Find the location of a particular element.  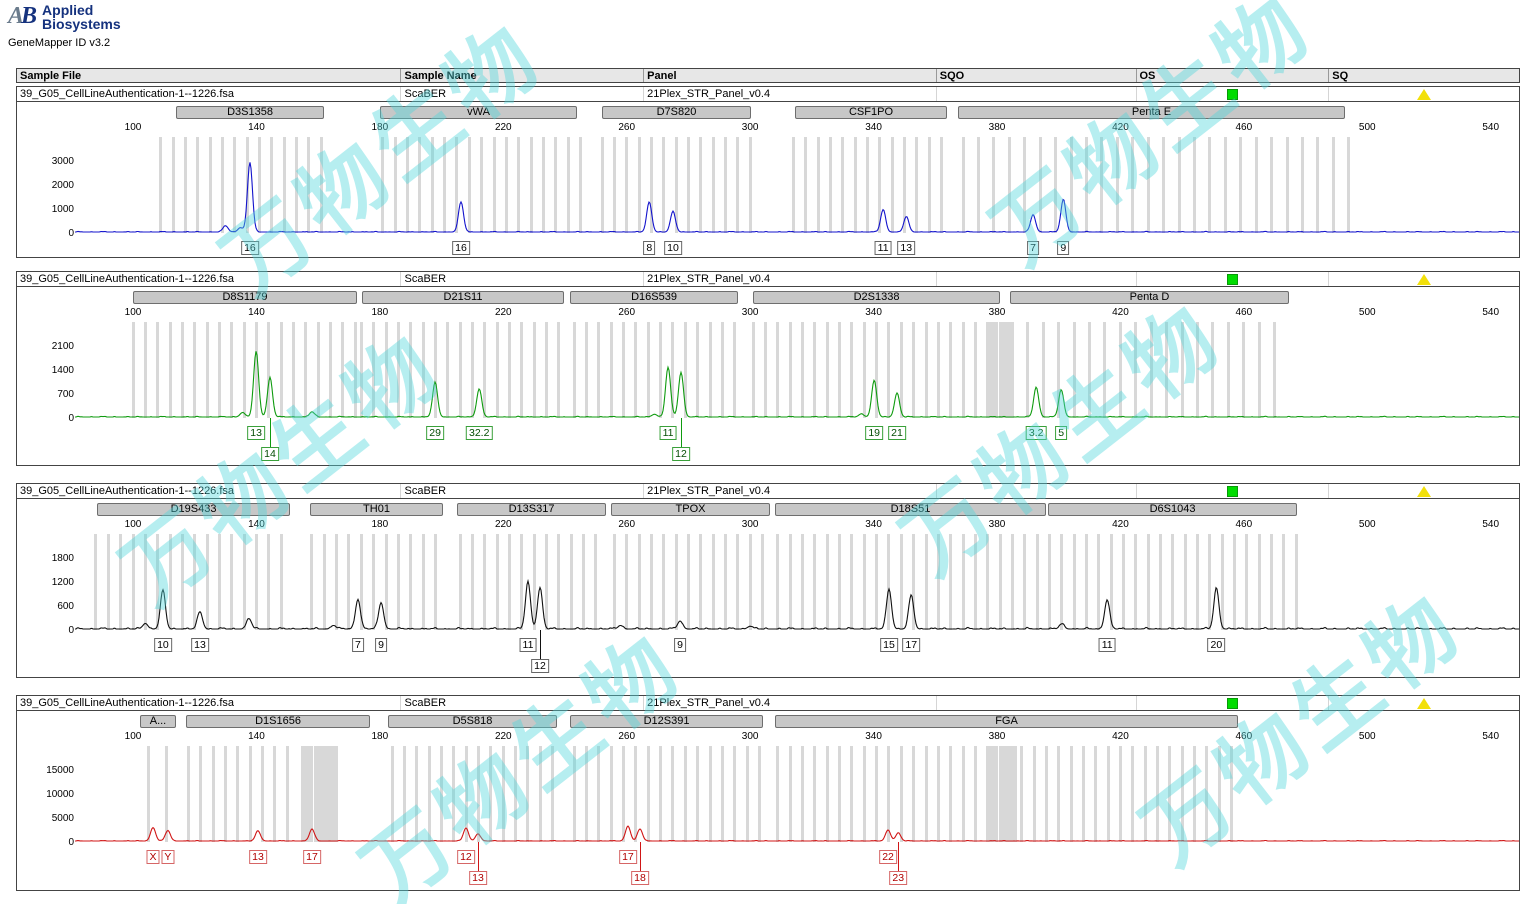

allele-label-X: X is located at coordinates (153, 857).